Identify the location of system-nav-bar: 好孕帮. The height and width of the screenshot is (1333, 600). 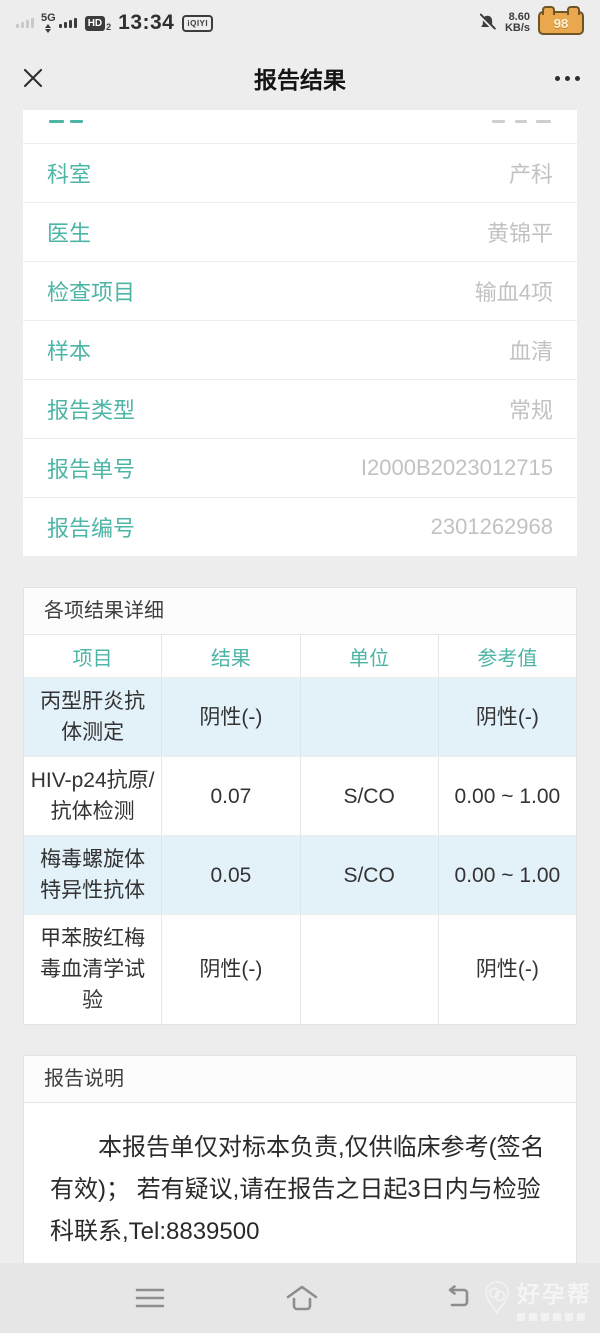
(300, 1298).